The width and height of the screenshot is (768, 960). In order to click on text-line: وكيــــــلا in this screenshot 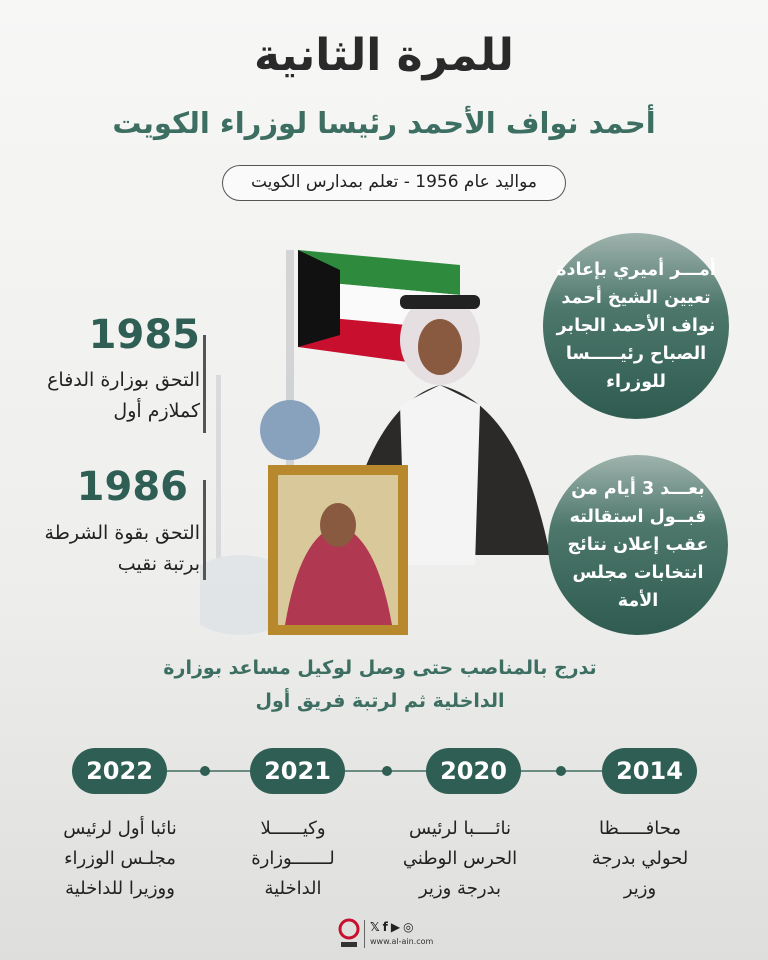, I will do `click(293, 828)`.